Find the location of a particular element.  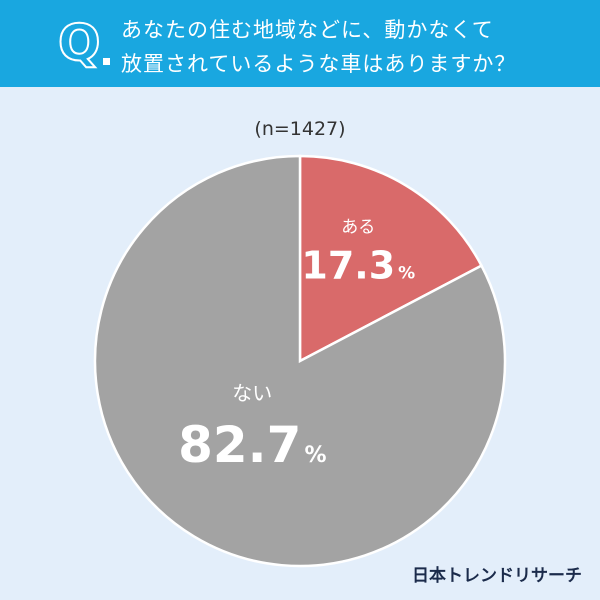

q-icon: Q is located at coordinates (79, 43).